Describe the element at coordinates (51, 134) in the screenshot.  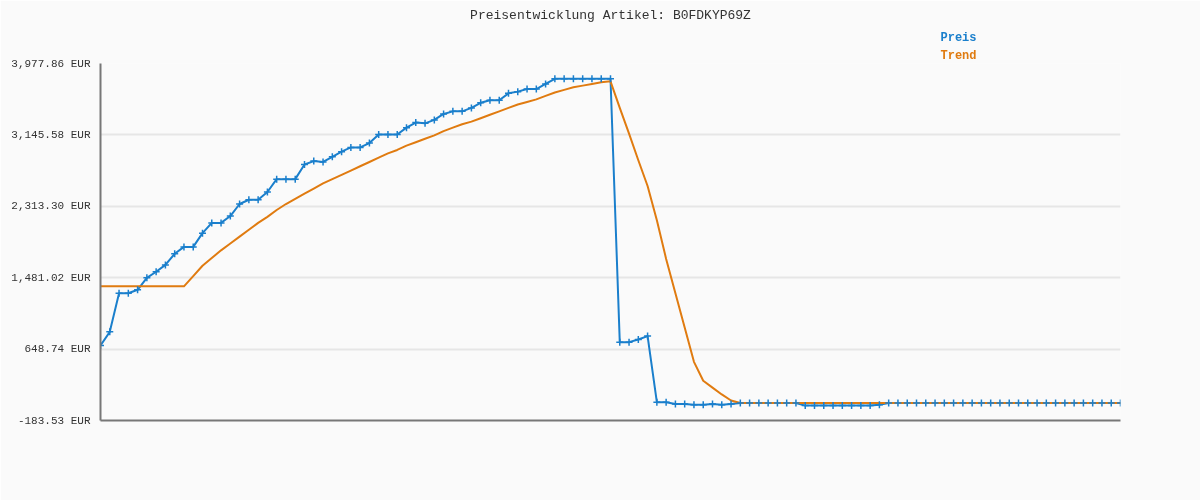
I see `y-tick-label: 3,145.58 EUR` at that location.